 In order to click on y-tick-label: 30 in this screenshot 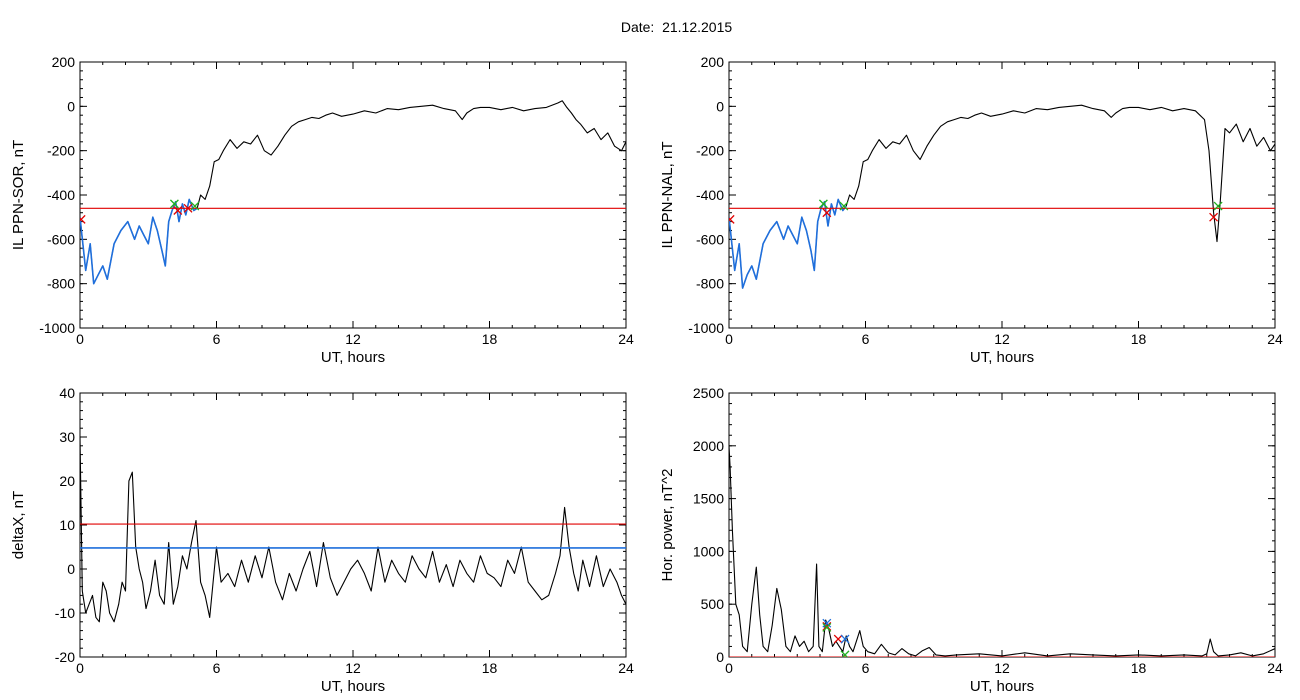, I will do `click(67, 437)`.